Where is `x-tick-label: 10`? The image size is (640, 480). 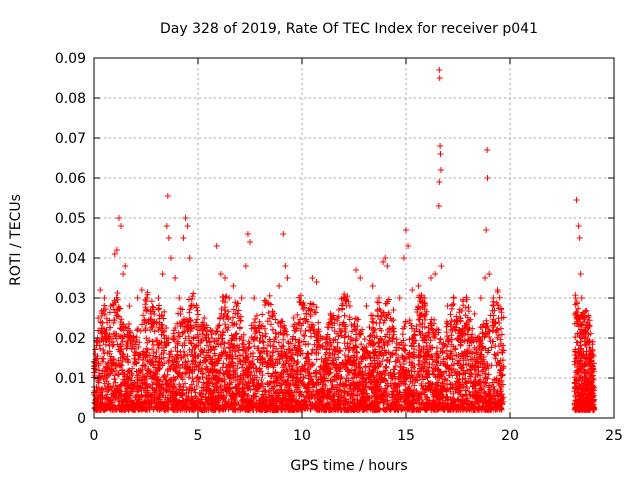
x-tick-label: 10 is located at coordinates (302, 436).